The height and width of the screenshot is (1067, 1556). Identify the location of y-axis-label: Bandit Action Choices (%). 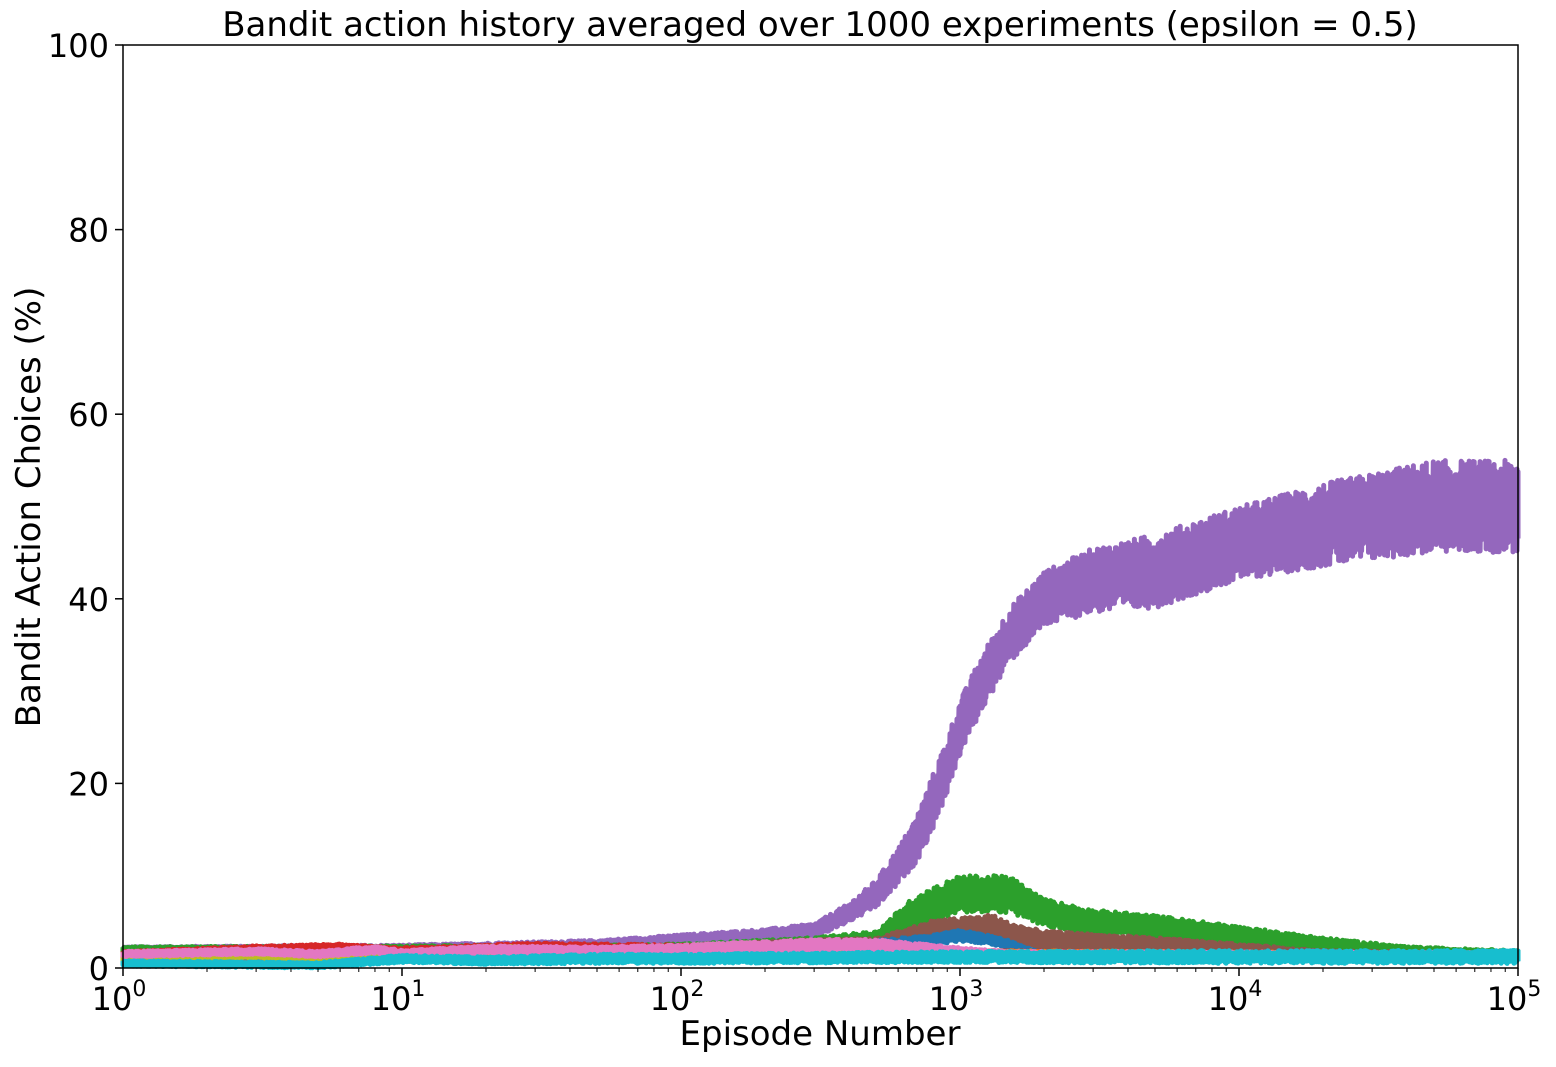
(29, 507).